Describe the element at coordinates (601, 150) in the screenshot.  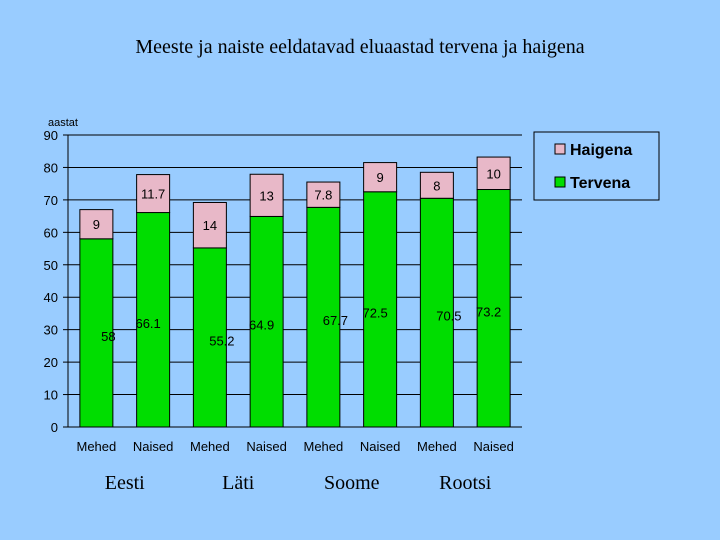
I see `legend-label-haigena: Haigena` at that location.